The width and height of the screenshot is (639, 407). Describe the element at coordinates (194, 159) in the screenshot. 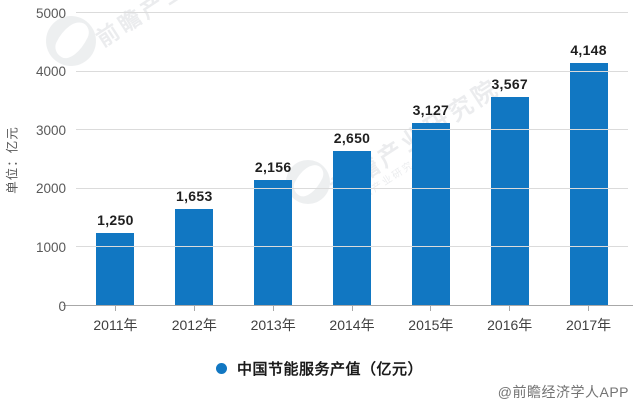

I see `bar-column: 1,653` at that location.